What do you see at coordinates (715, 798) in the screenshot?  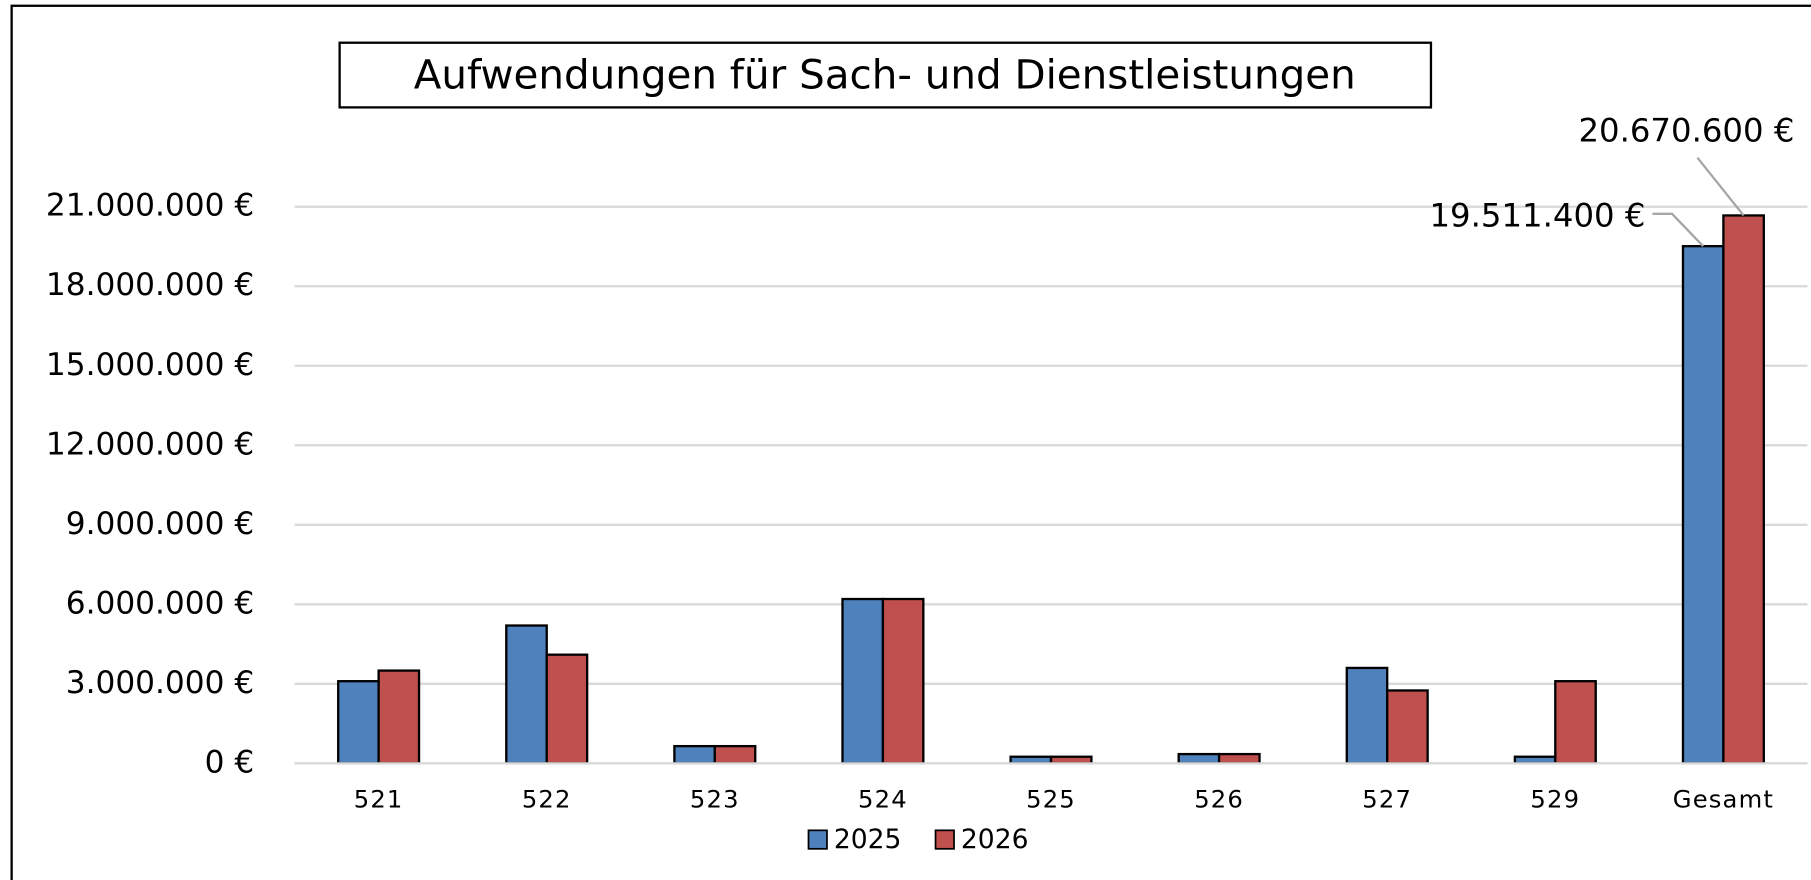 I see `x-tick-label: 523` at bounding box center [715, 798].